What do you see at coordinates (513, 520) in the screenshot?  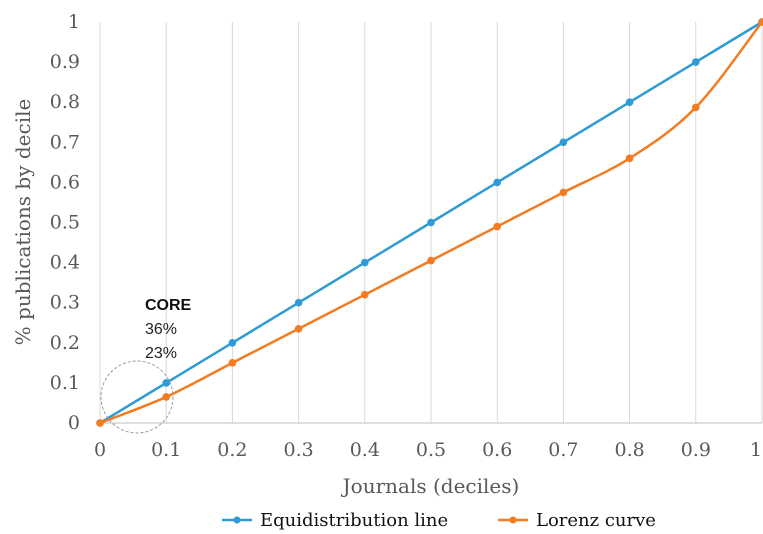 I see `legend-marker-lorenz` at bounding box center [513, 520].